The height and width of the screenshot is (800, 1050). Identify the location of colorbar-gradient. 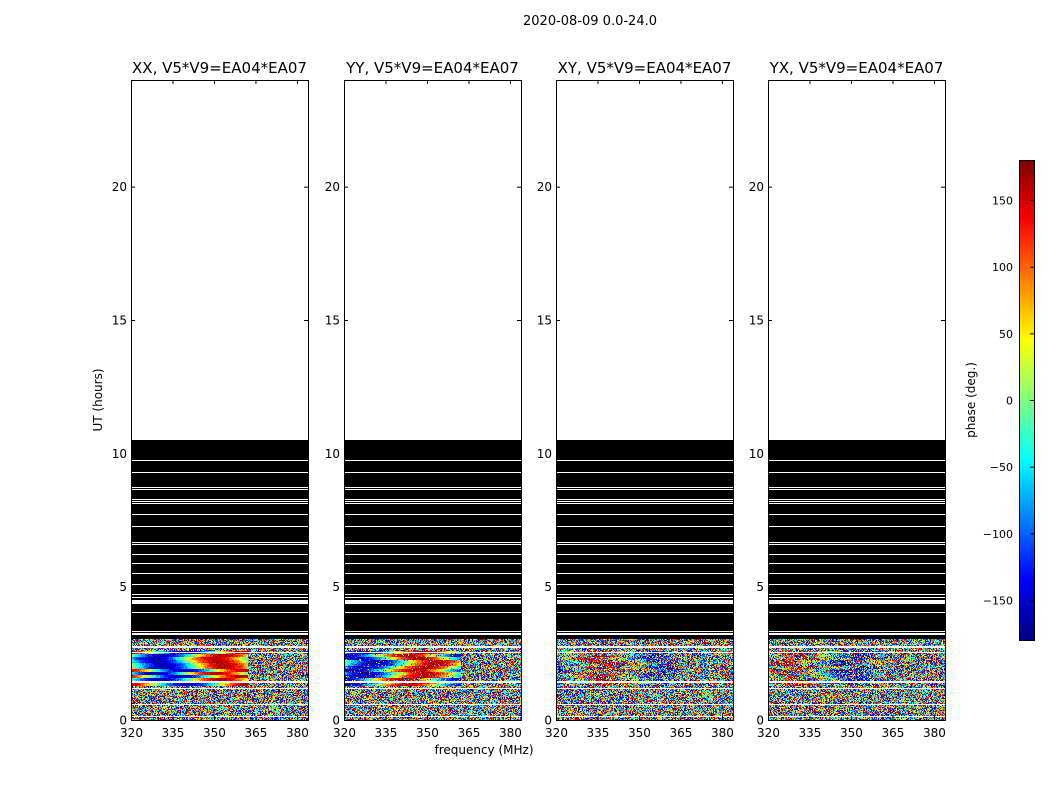
(1026, 400).